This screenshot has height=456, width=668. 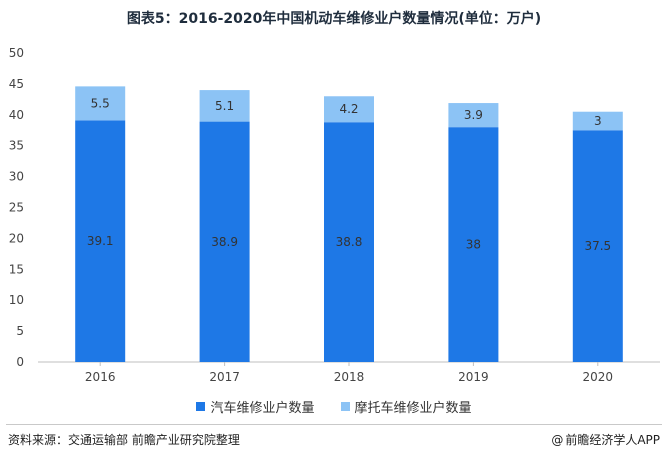 What do you see at coordinates (334, 424) in the screenshot?
I see `footer-divider` at bounding box center [334, 424].